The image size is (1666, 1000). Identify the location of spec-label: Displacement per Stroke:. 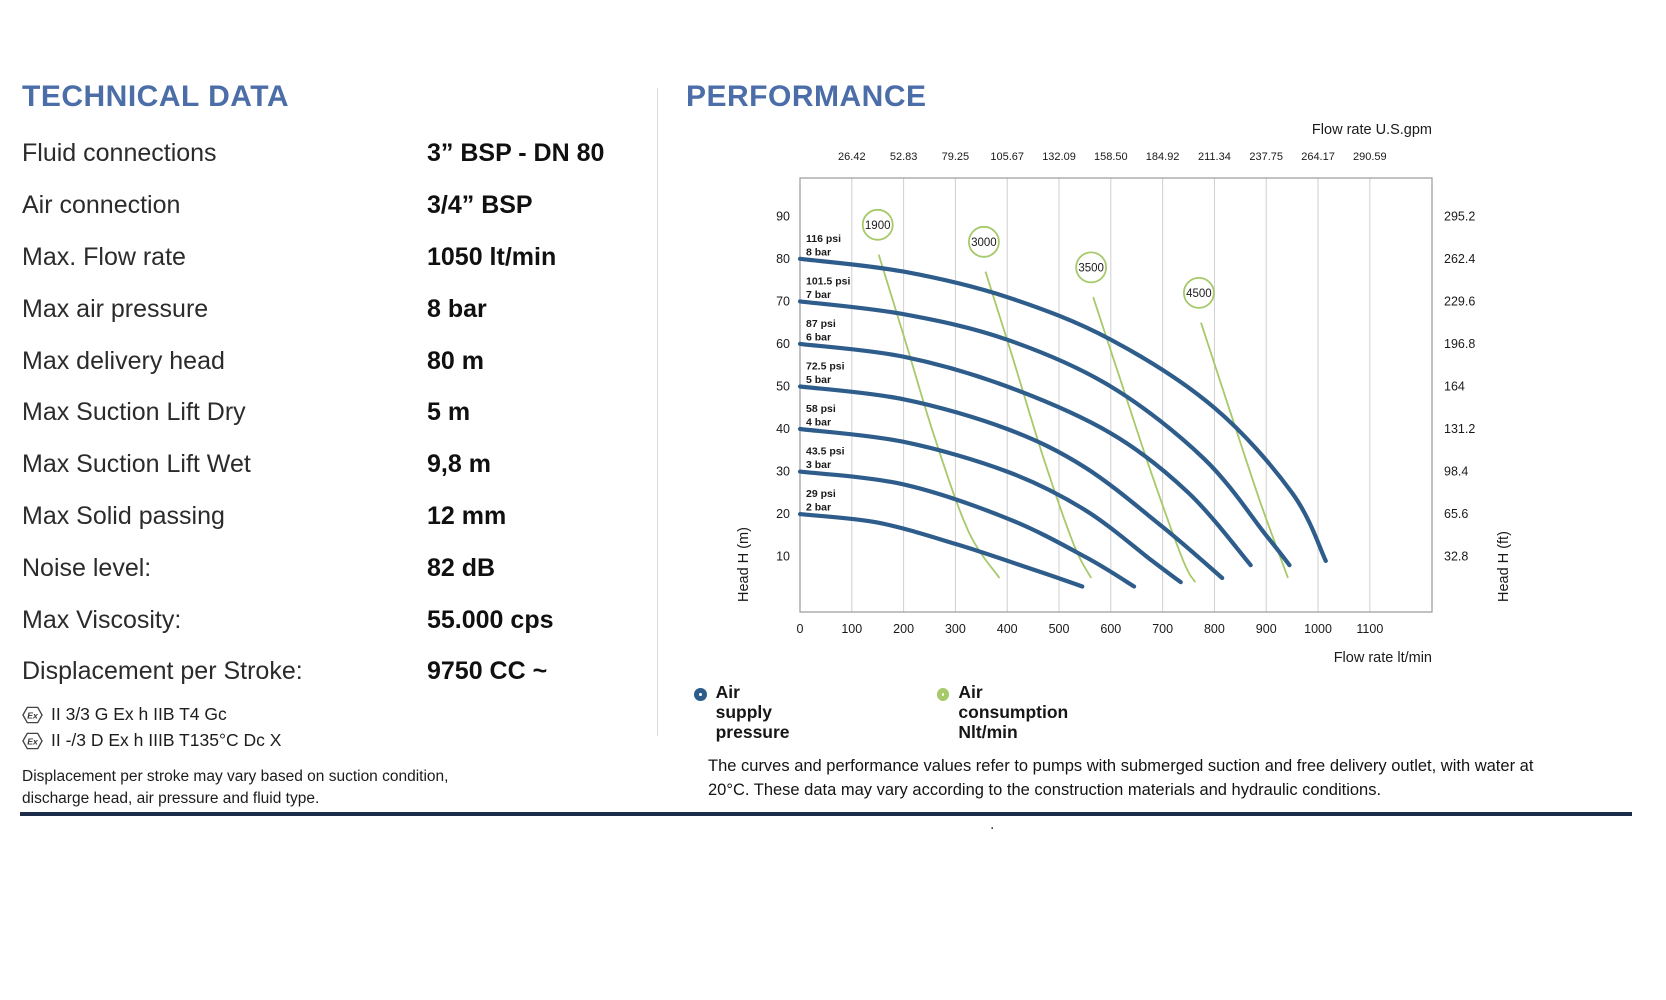
(162, 671).